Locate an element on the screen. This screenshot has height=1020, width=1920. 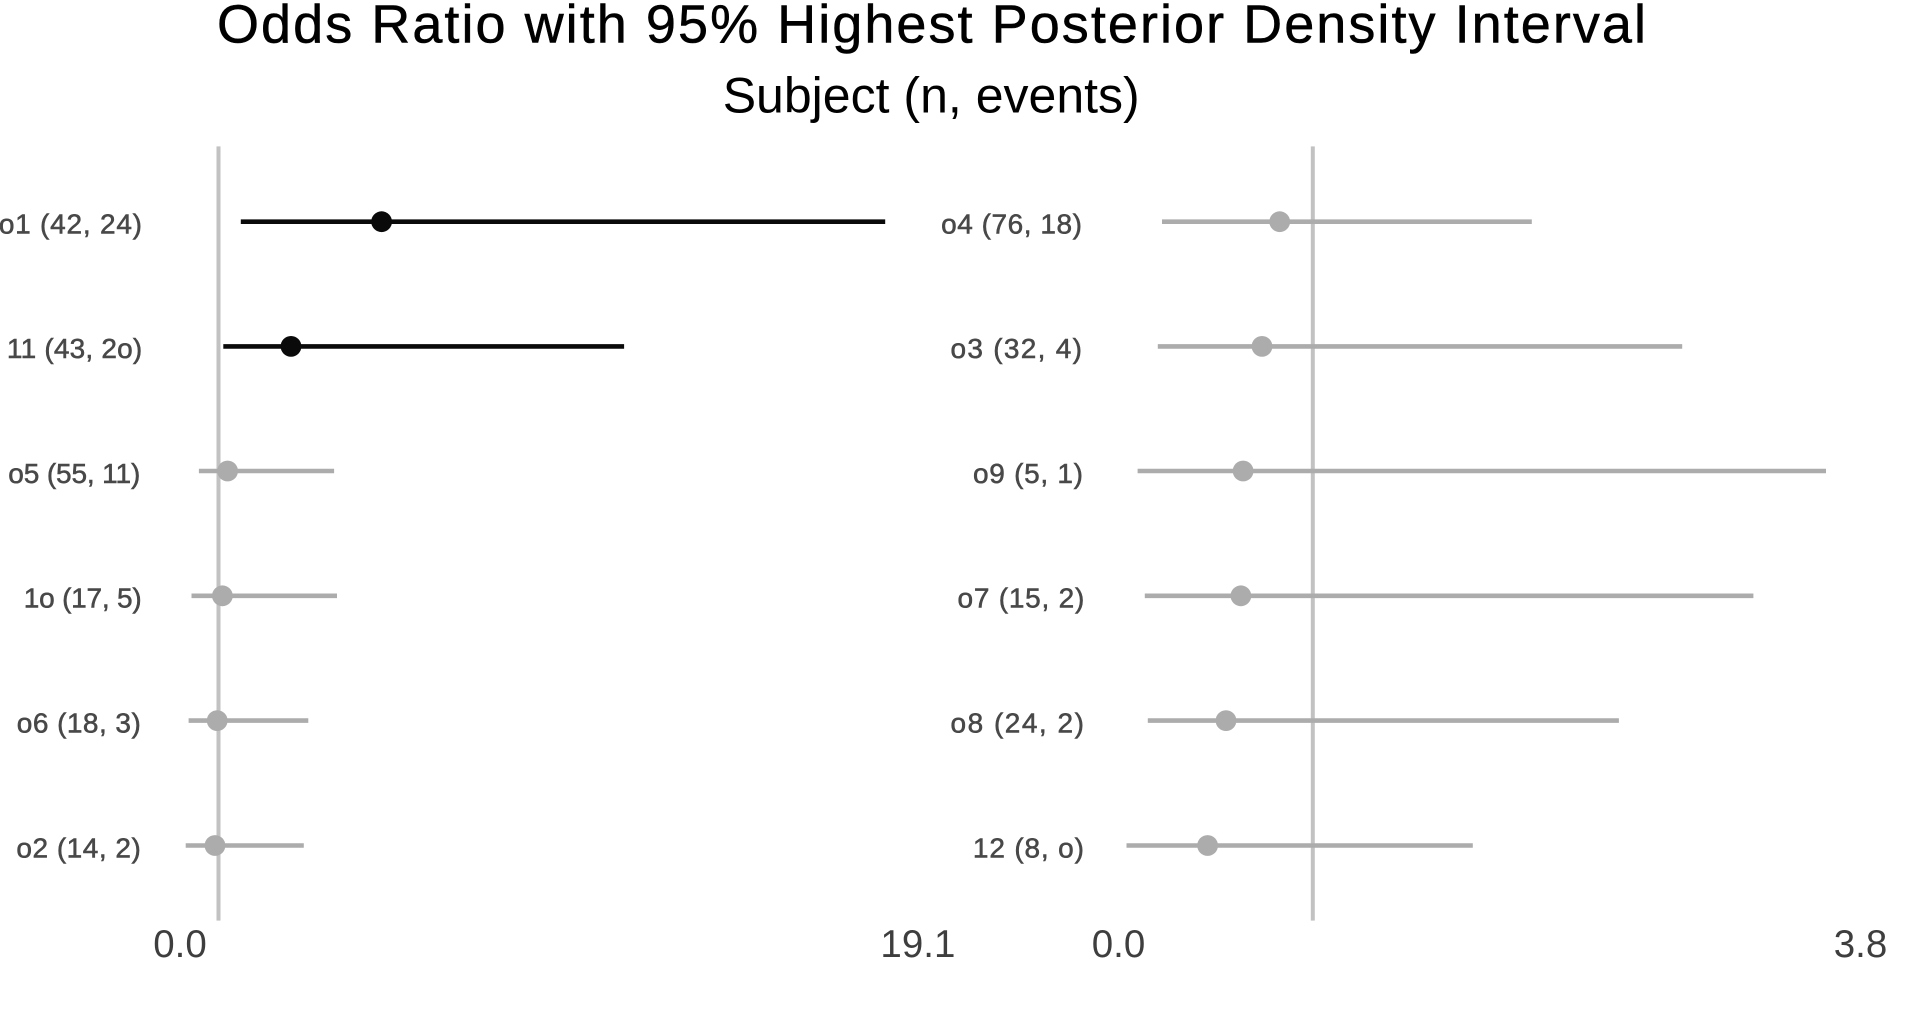
svg-text: o2 (14, 2) is located at coordinates (78, 847).